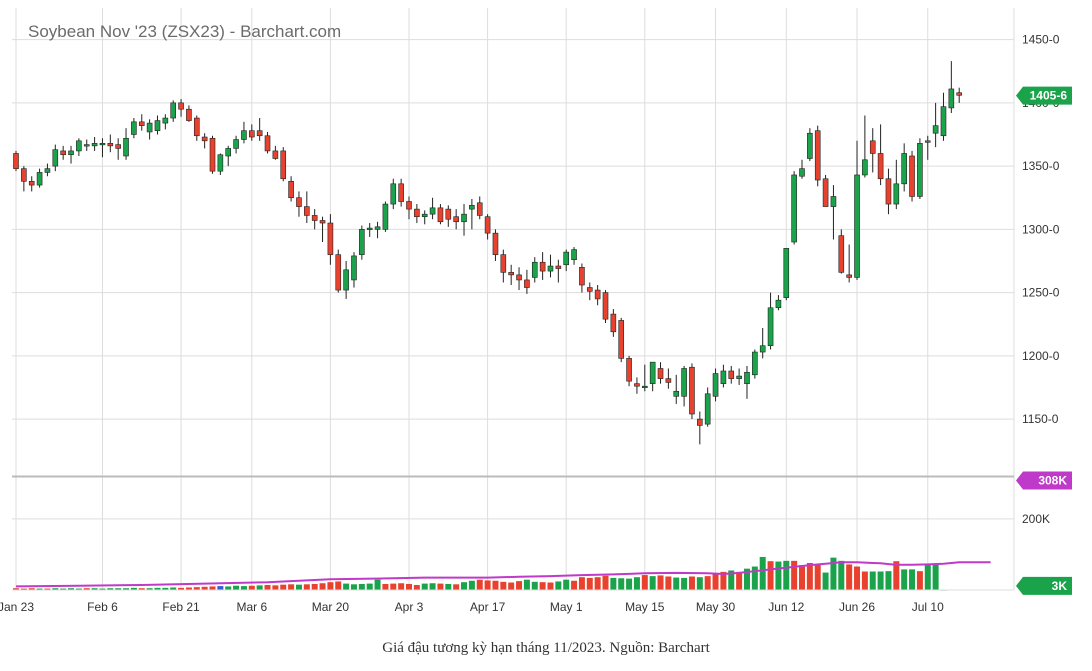  What do you see at coordinates (928, 607) in the screenshot?
I see `date-tick-label: Jul 10` at bounding box center [928, 607].